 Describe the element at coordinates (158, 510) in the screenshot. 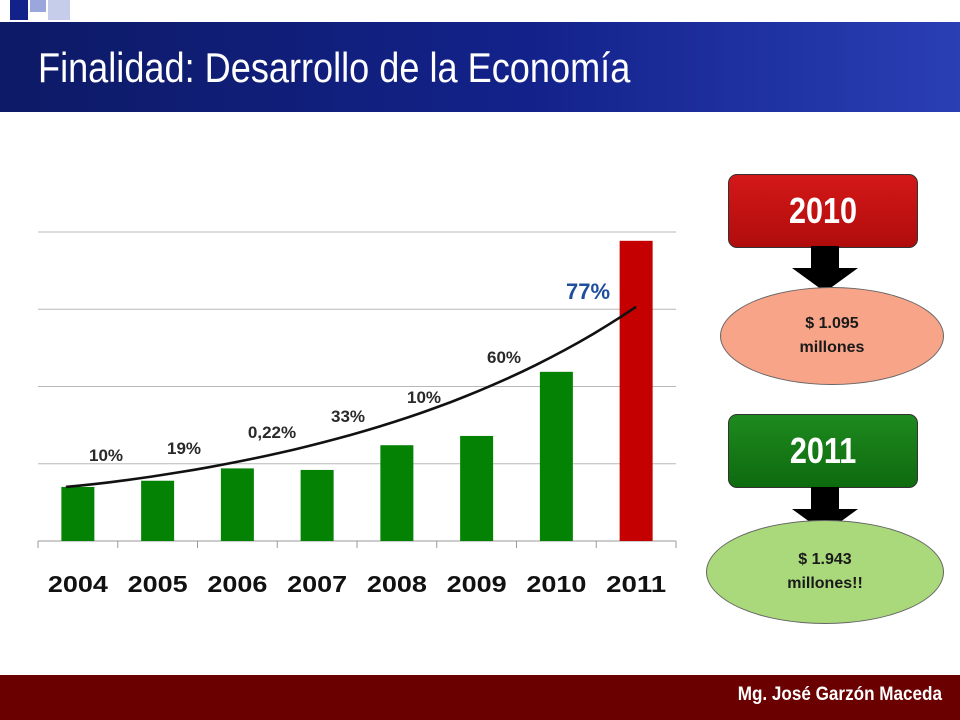

I see `bar-2005` at that location.